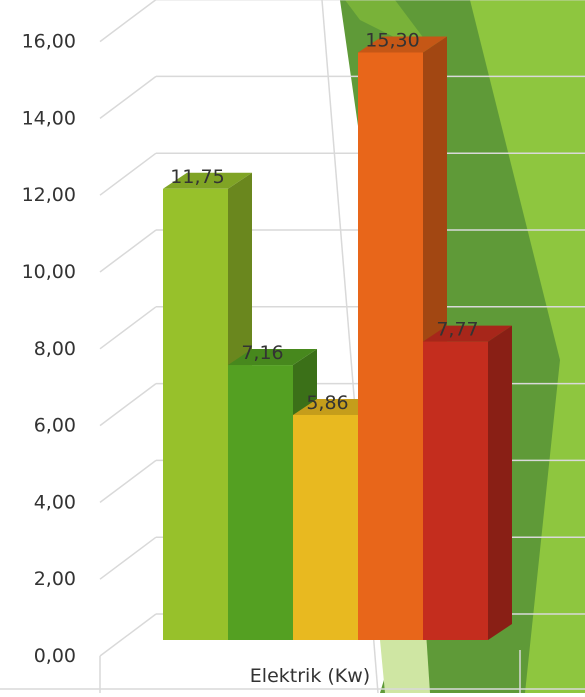 The height and width of the screenshot is (697, 585). I want to click on y-axis-ticks: 0,00 2,00 4,00 6,00 8,00 10,00 12,00 14,00 16,00, so click(49, 349).